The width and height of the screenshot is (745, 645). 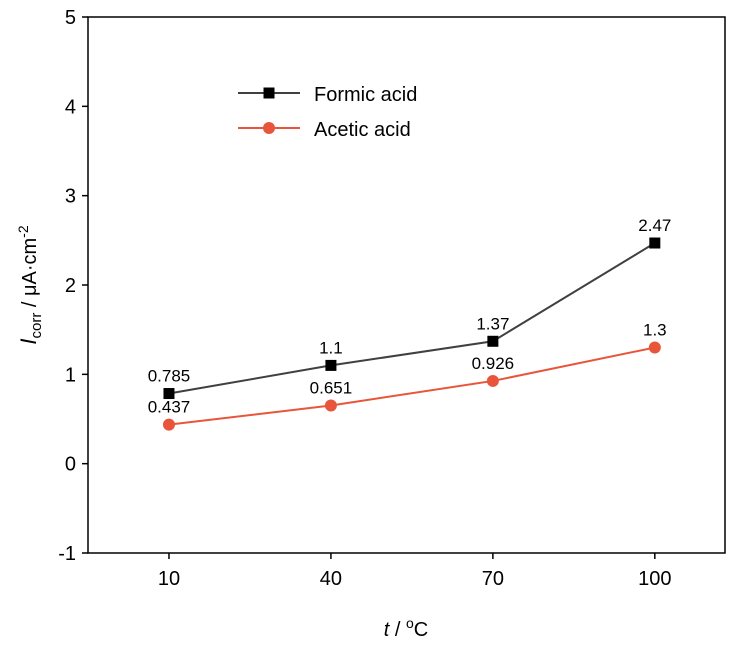 What do you see at coordinates (70, 465) in the screenshot?
I see `y-tick-label: 0` at bounding box center [70, 465].